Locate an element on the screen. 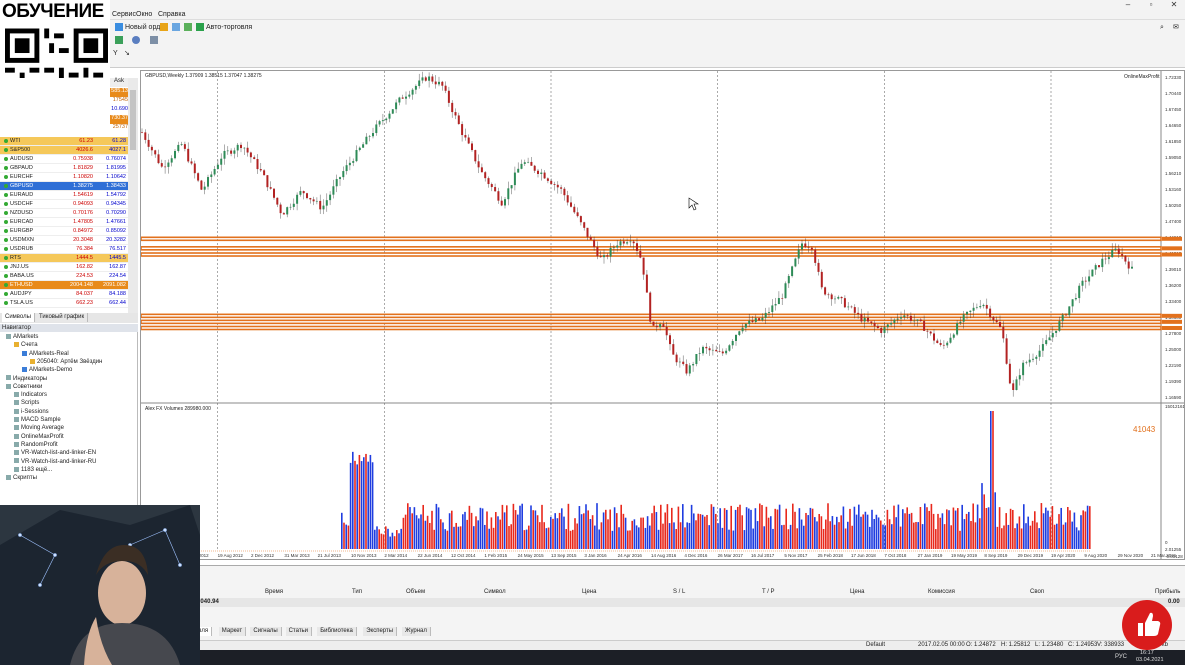  symbol-row: AUDJPY 84.037 84.188 is located at coordinates (64, 294).